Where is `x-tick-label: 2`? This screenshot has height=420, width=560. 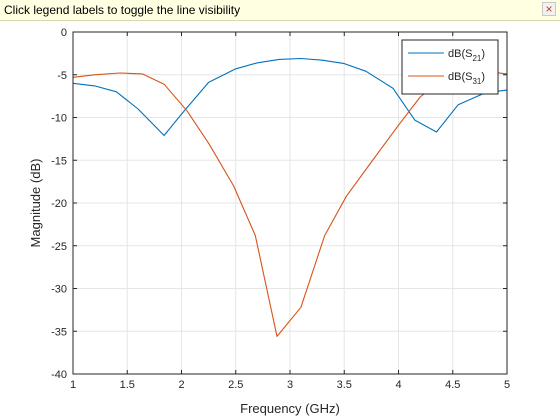
x-tick-label: 2 is located at coordinates (181, 385).